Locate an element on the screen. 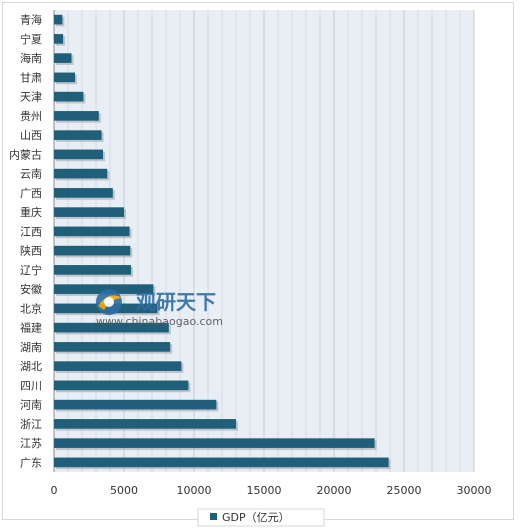  category-label: 湖北 is located at coordinates (31, 366).